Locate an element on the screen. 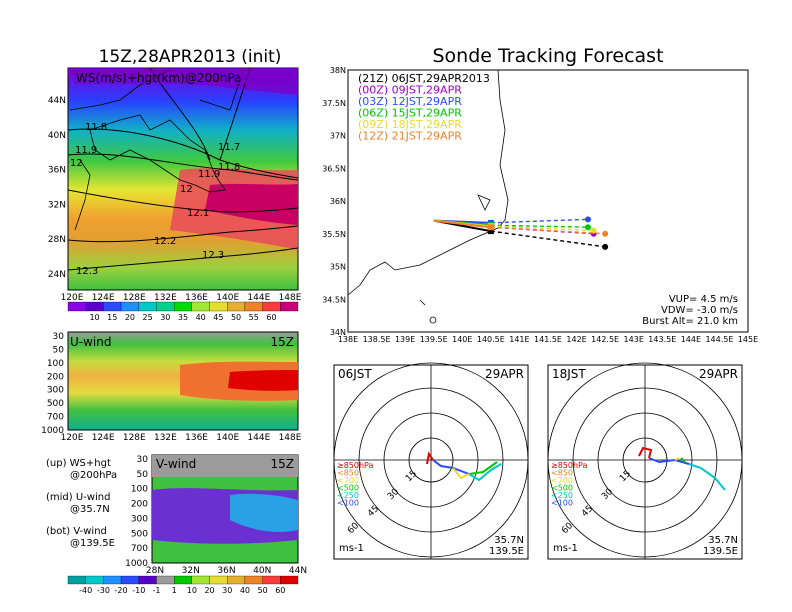  level-legend-entry: <250 is located at coordinates (348, 495).